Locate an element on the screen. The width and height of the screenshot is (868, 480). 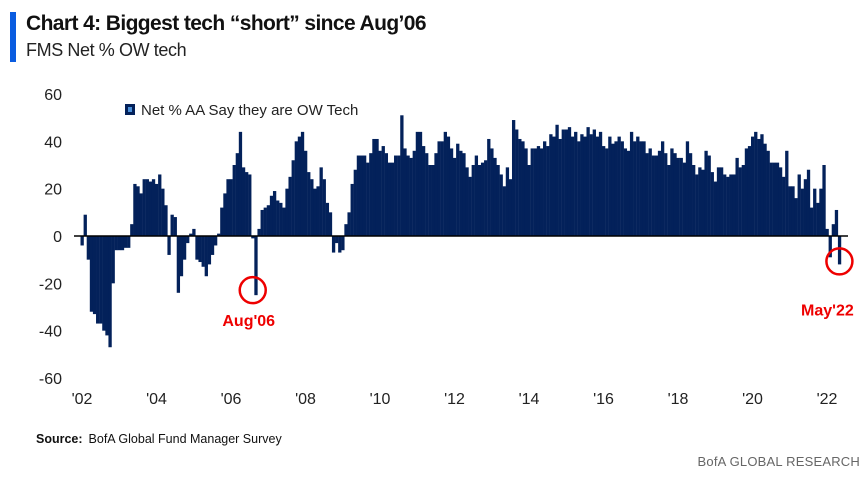
x-tick-label: '18 is located at coordinates (678, 399).